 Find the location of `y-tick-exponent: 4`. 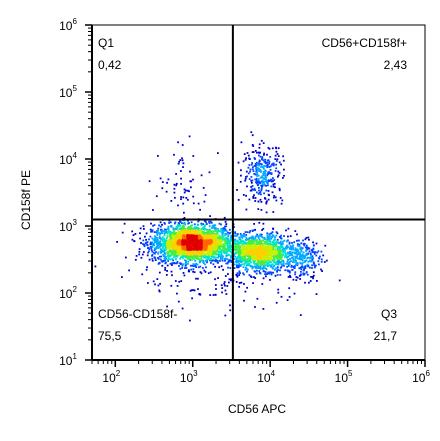

y-tick-exponent: 4 is located at coordinates (74, 155).